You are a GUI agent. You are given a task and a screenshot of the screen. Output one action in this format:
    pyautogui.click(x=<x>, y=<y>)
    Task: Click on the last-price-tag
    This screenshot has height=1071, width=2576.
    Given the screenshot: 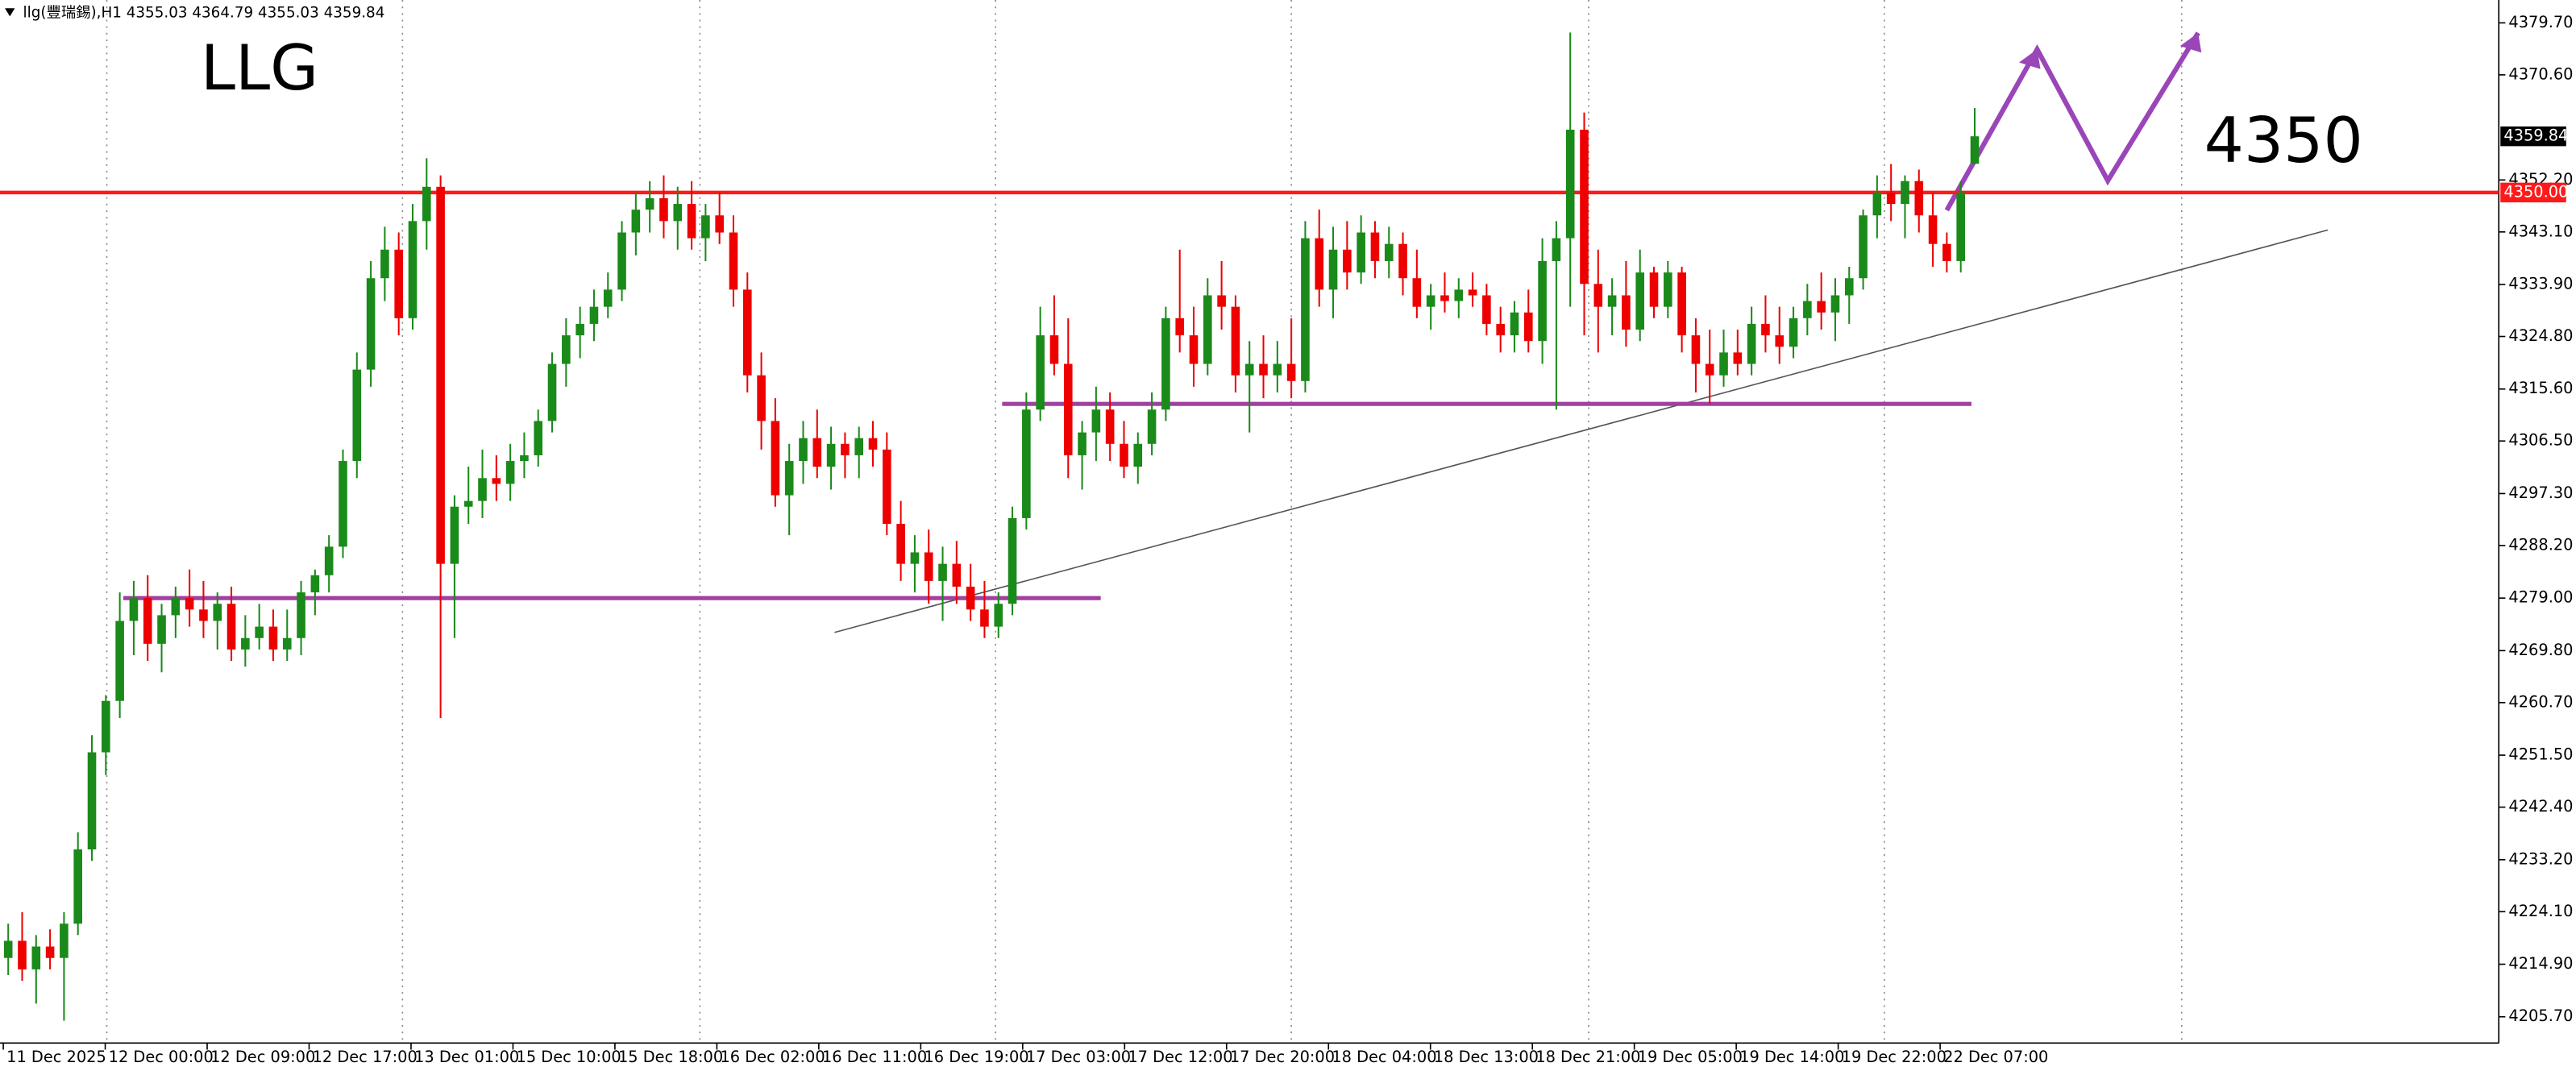 What is the action you would take?
    pyautogui.click(x=2533, y=136)
    